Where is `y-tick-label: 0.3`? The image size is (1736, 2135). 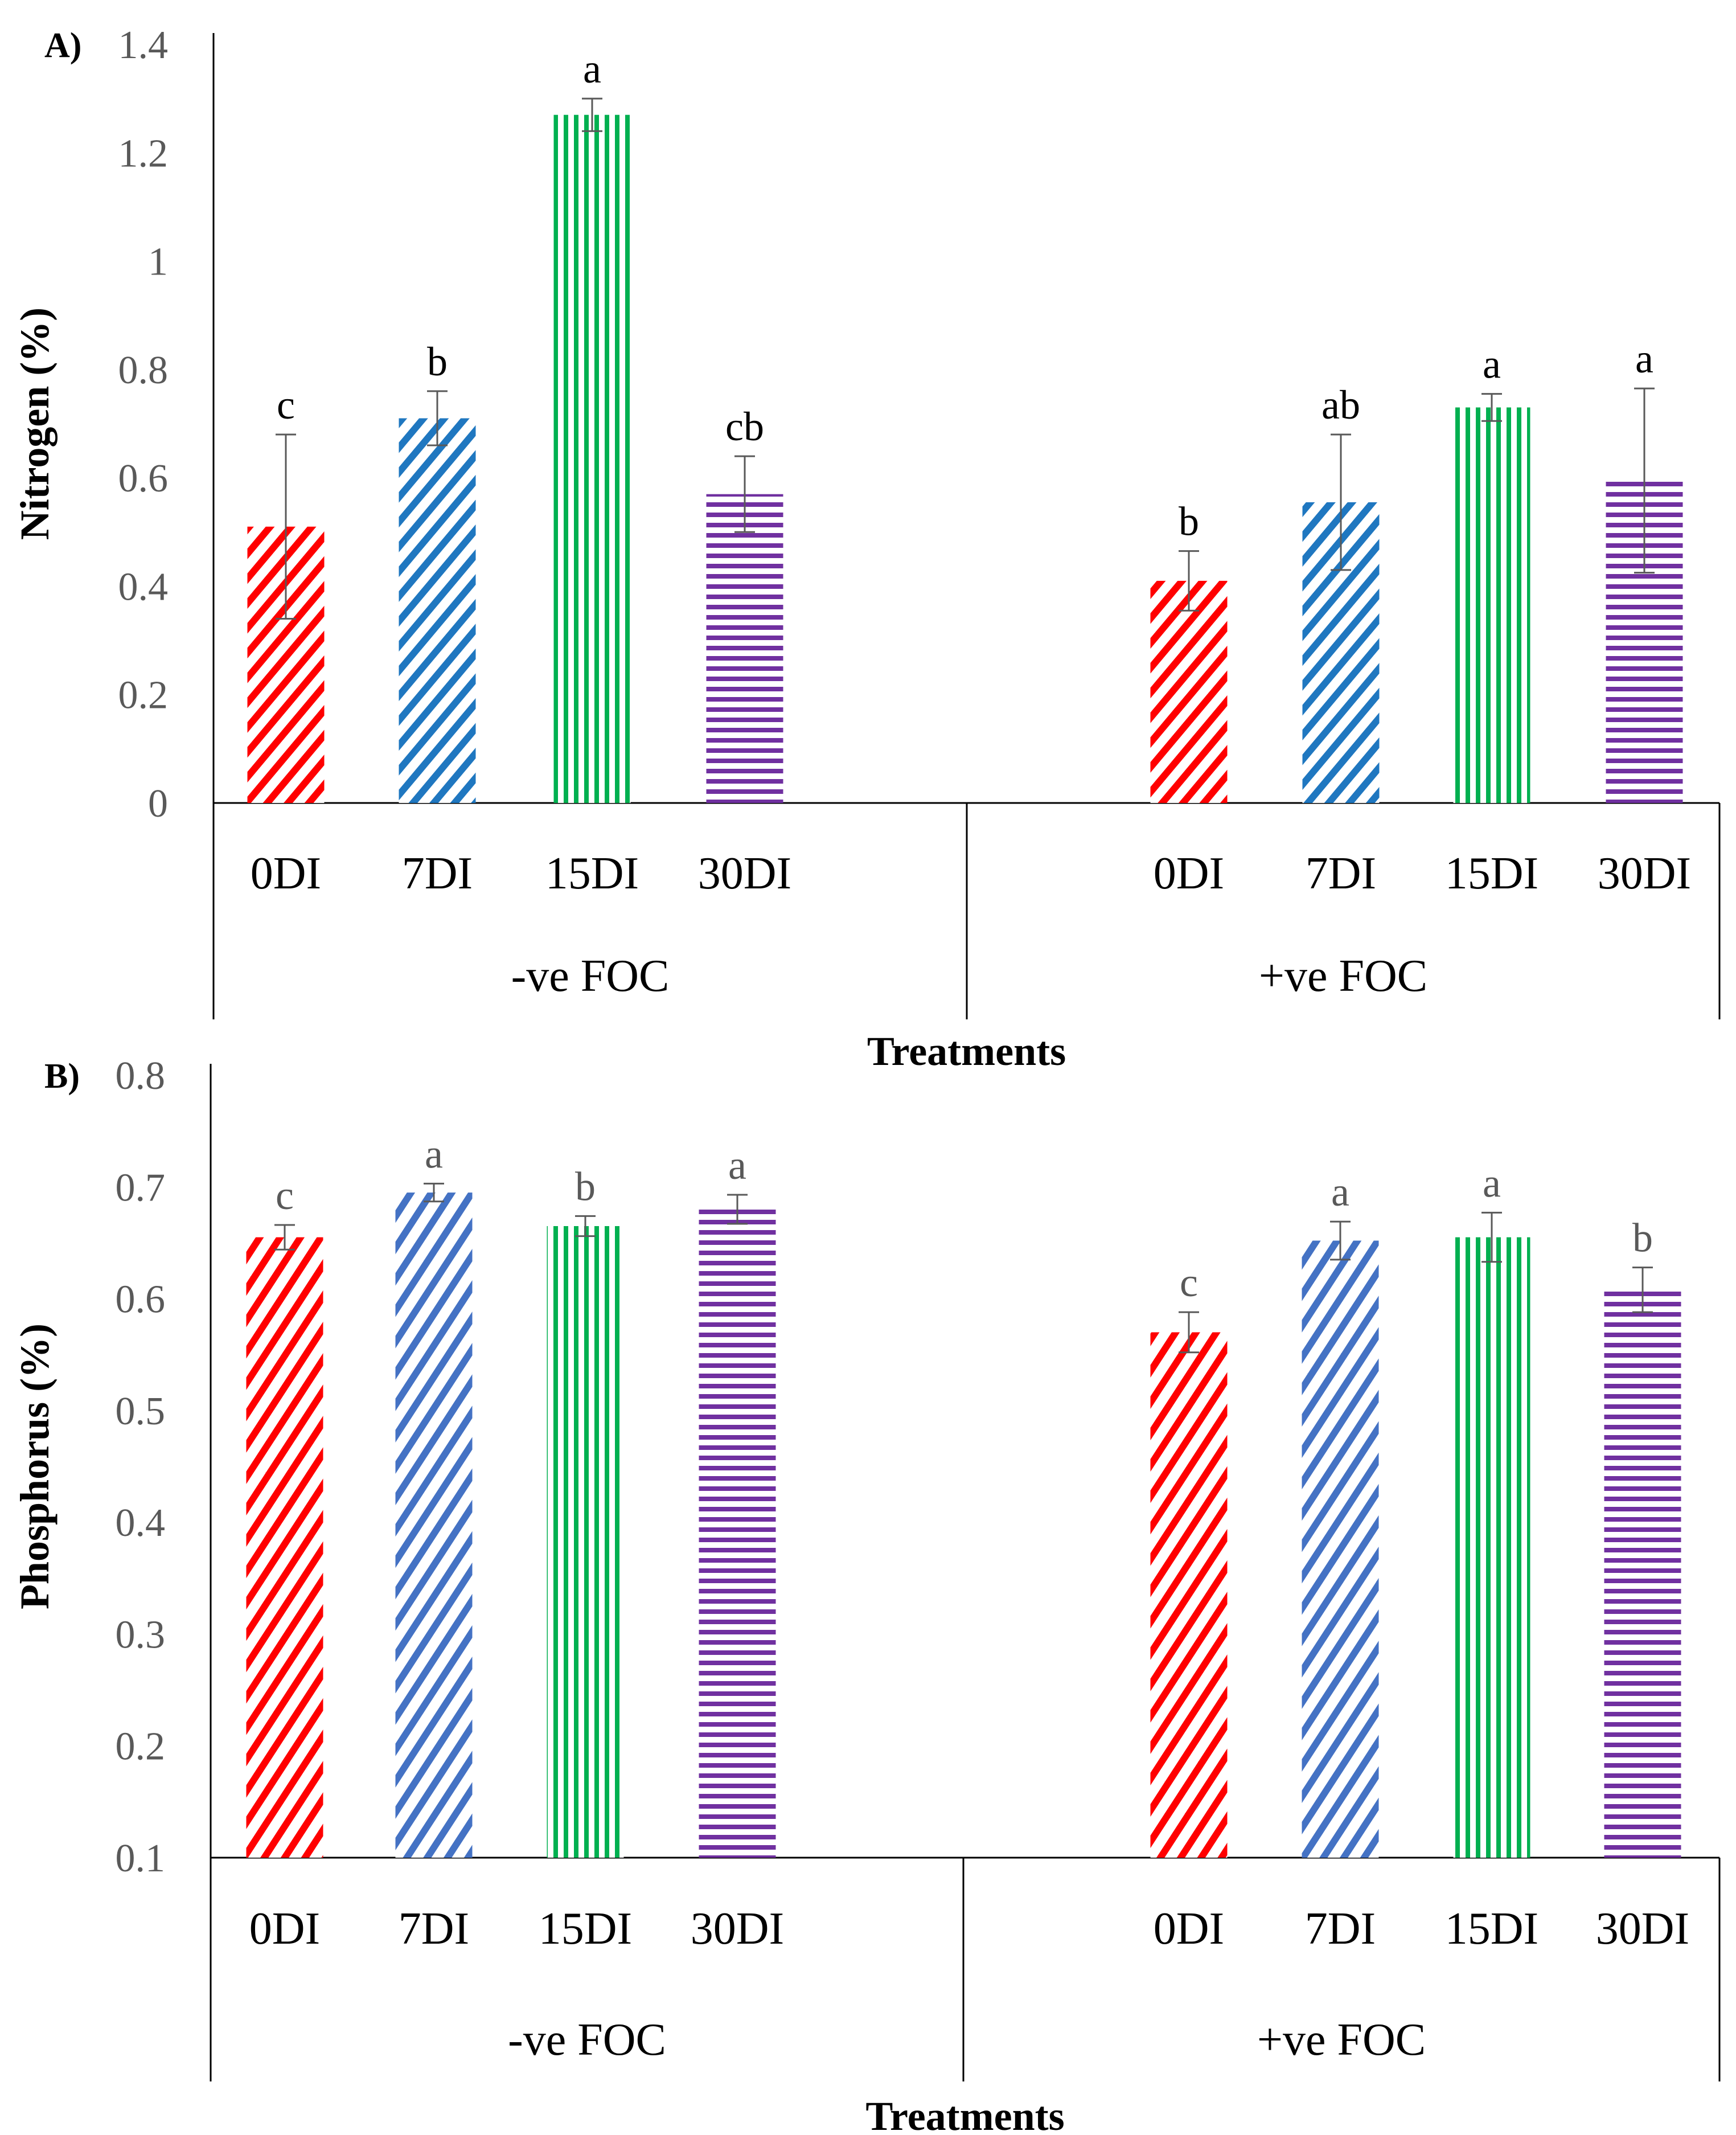
y-tick-label: 0.3 is located at coordinates (141, 1635).